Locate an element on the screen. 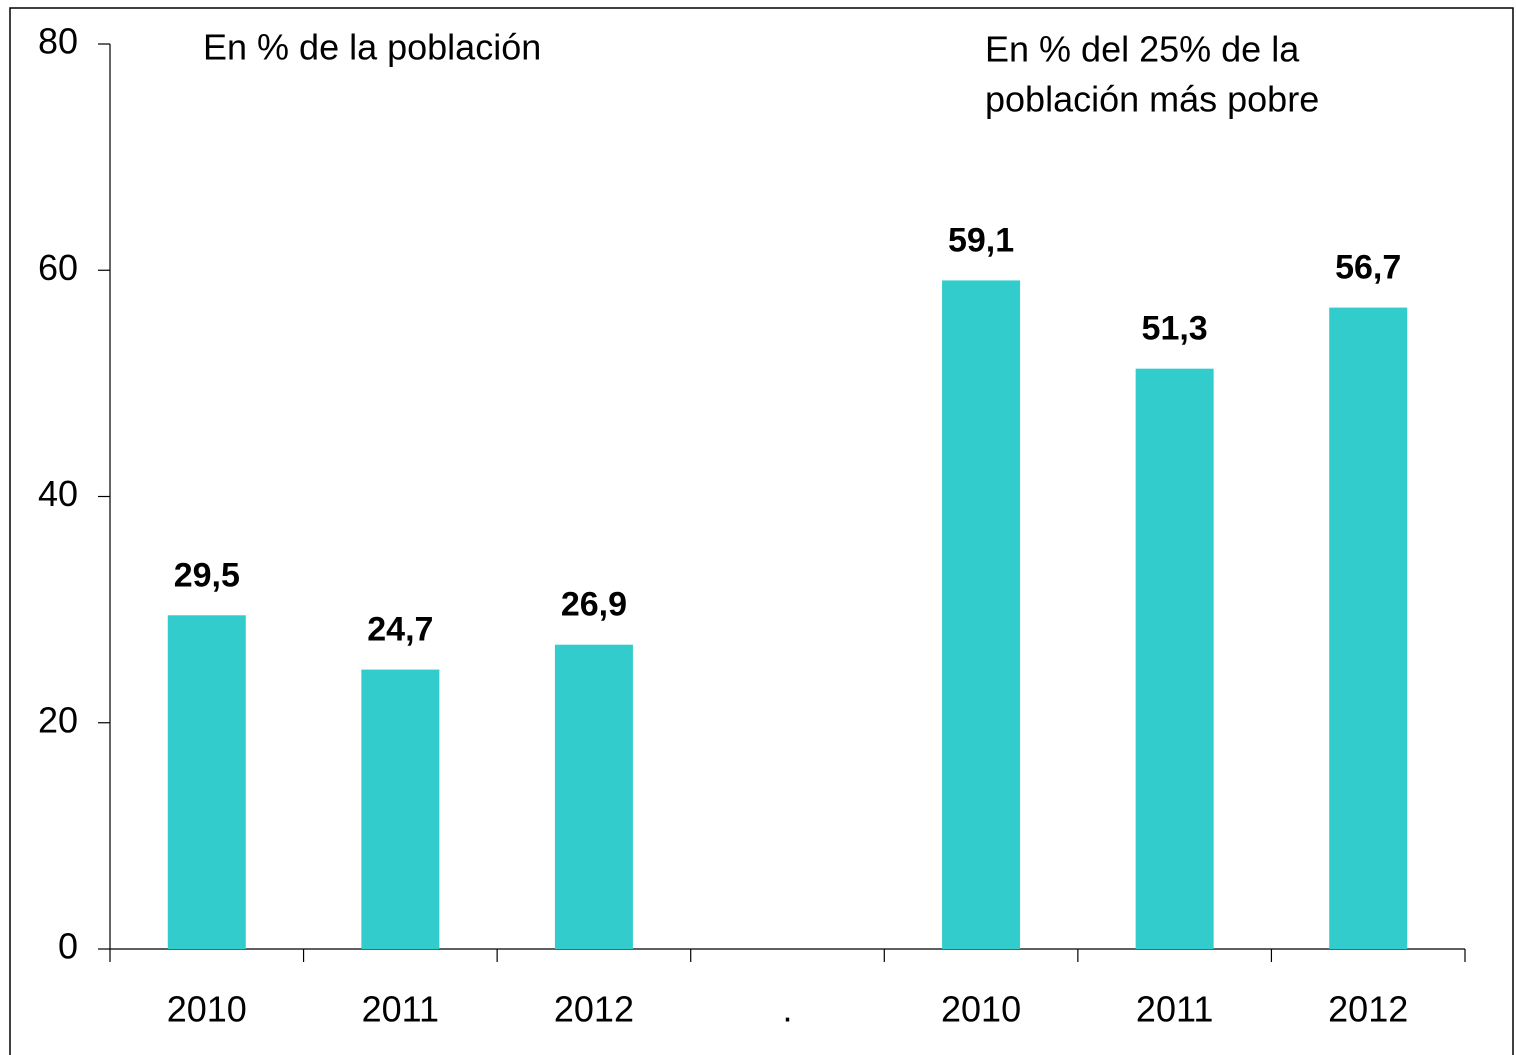 The width and height of the screenshot is (1516, 1055). value-label: 59,1 is located at coordinates (981, 240).